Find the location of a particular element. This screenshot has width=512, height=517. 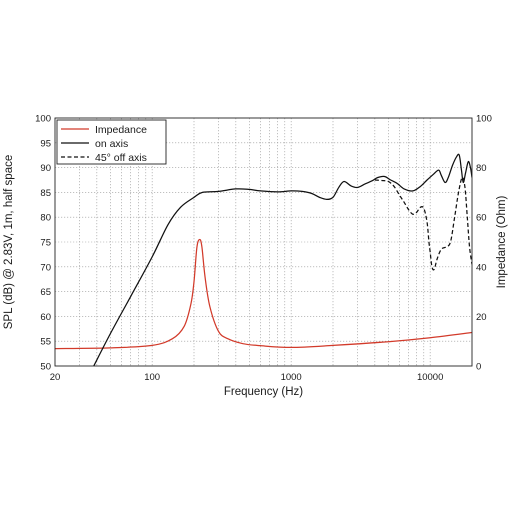

y-axis-right-title: Impedance (Ohm) is located at coordinates (502, 241).